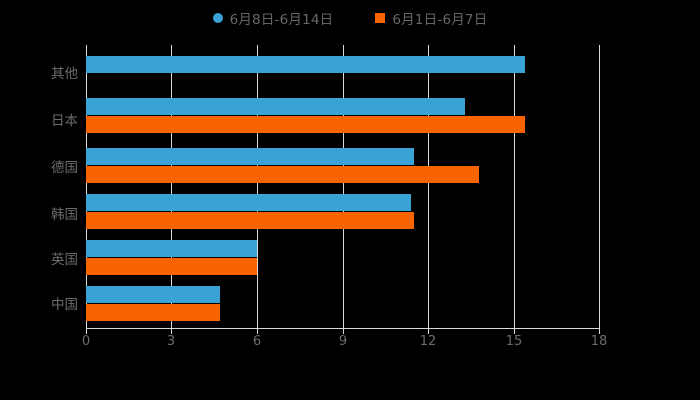  I want to click on y-axis-label-riben: 日本, so click(64, 121).